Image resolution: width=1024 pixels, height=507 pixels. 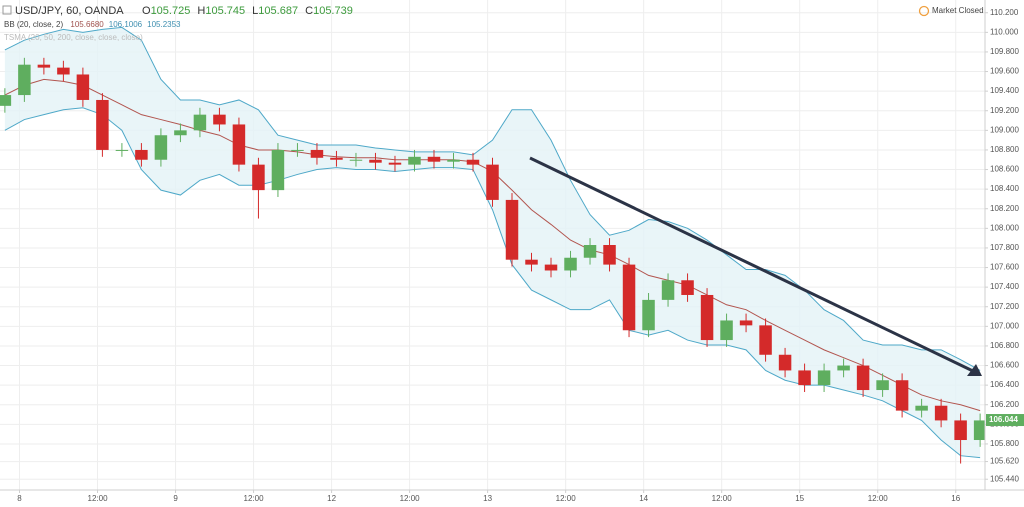 I want to click on price-axis-bg, so click(x=1004, y=245).